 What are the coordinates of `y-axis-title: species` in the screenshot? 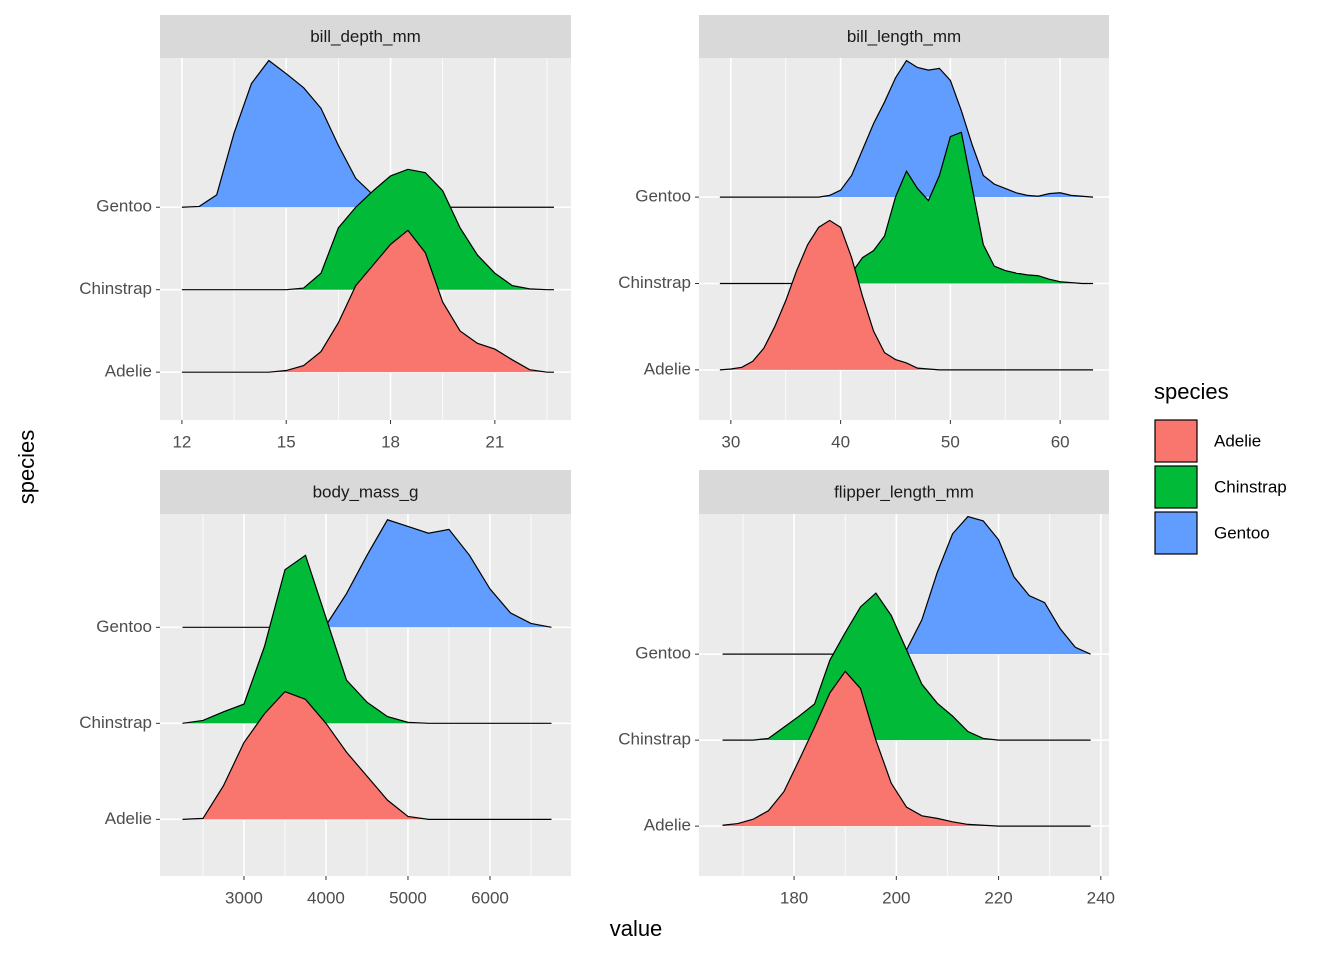 It's located at (26, 467).